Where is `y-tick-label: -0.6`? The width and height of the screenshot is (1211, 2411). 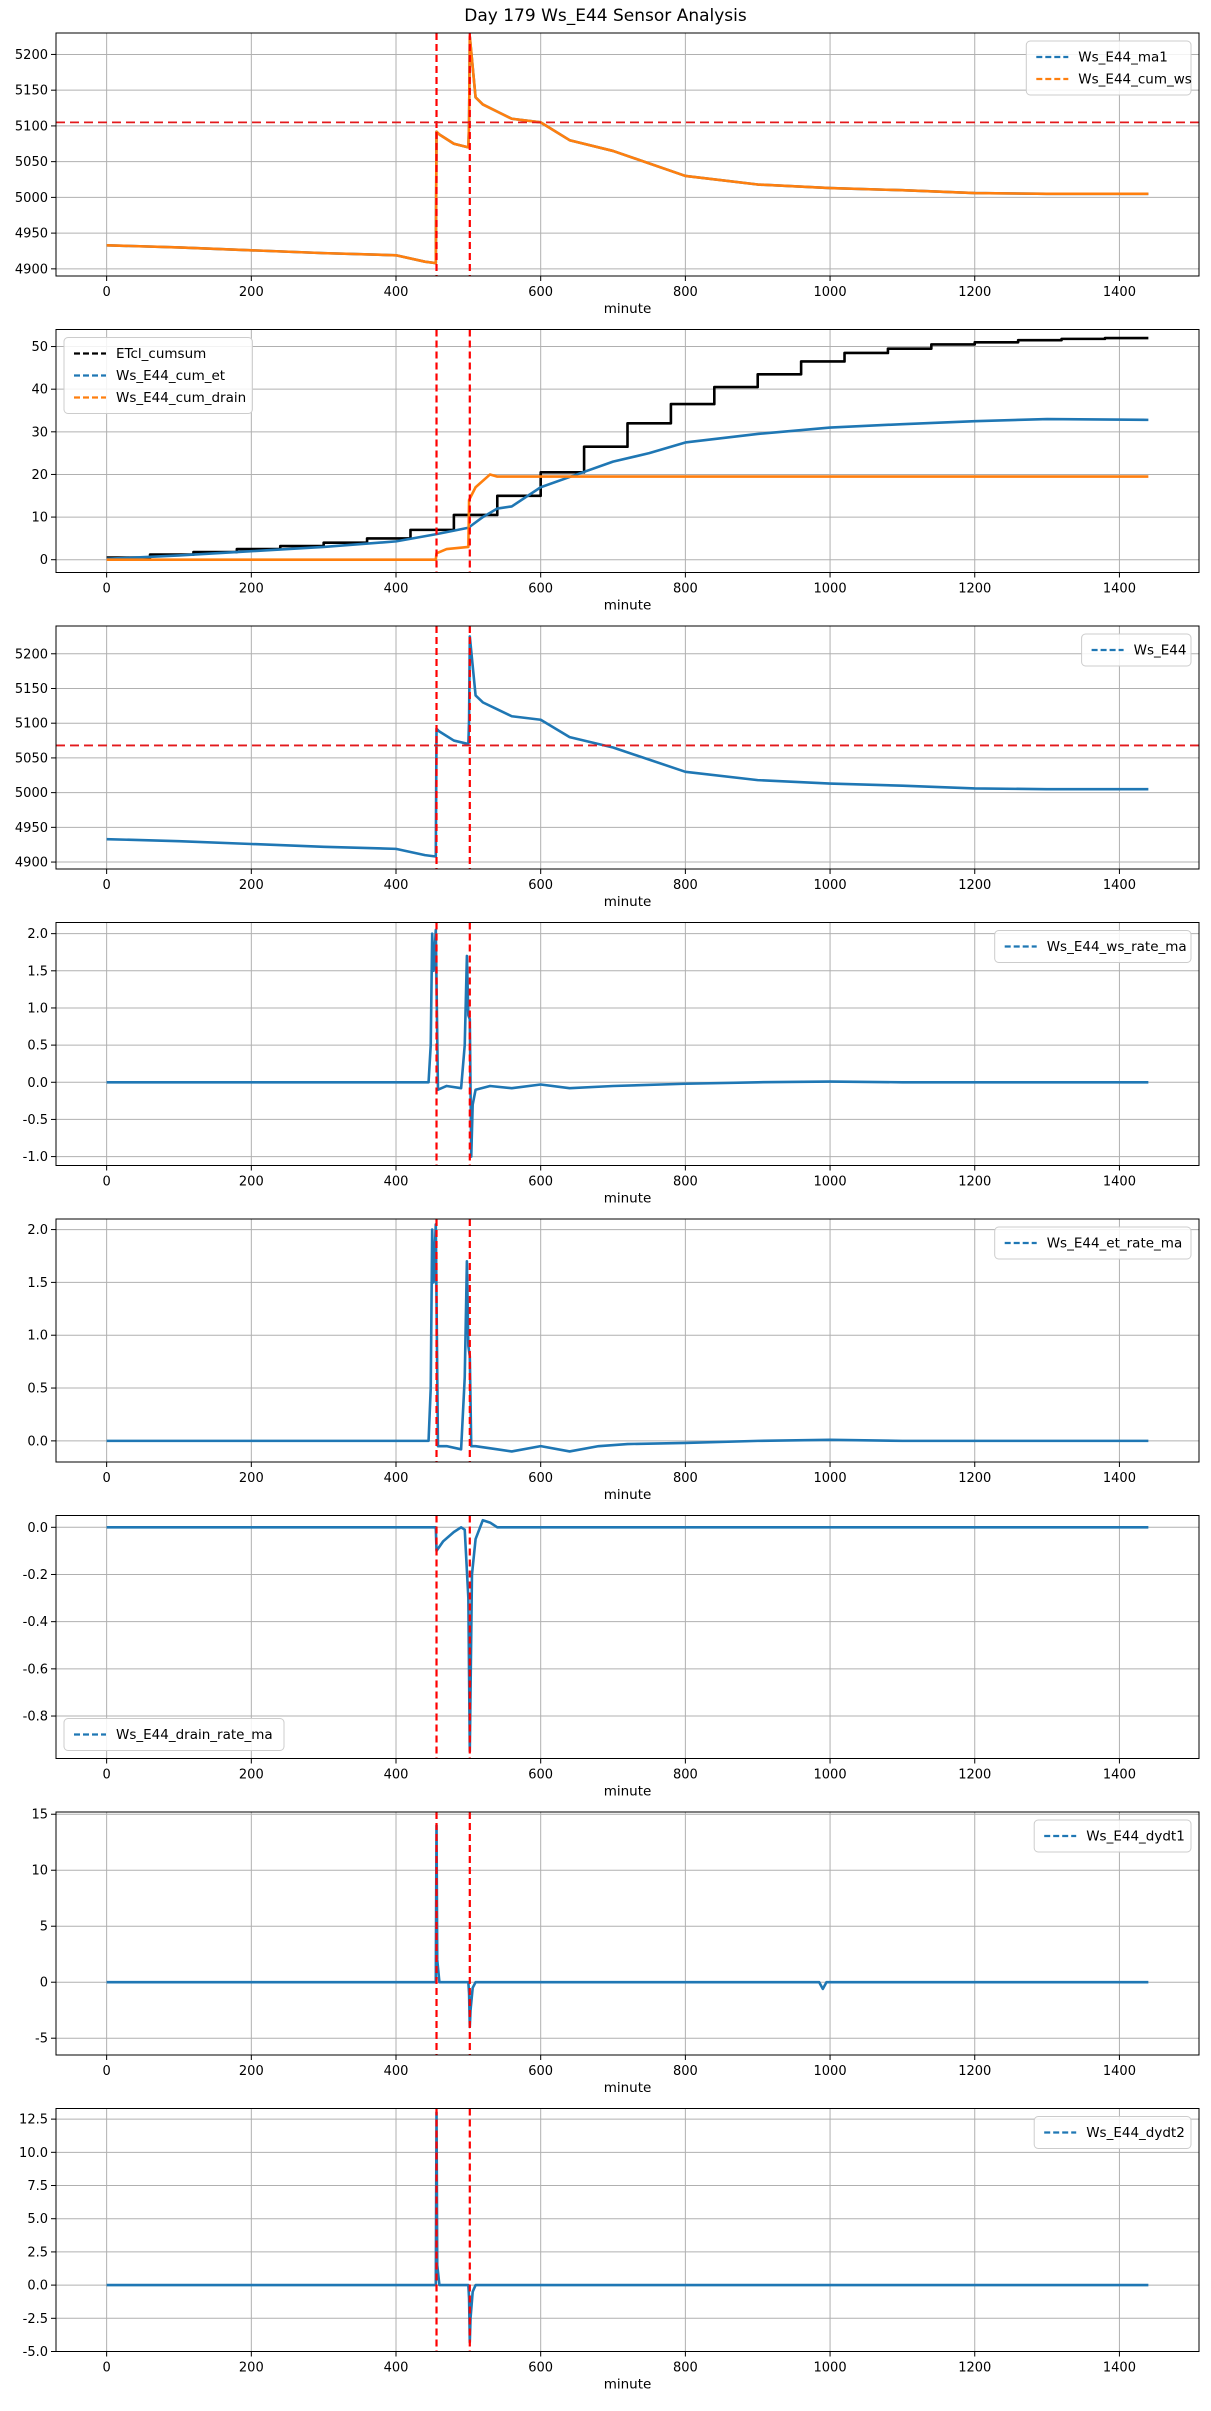 y-tick-label: -0.6 is located at coordinates (35, 1669).